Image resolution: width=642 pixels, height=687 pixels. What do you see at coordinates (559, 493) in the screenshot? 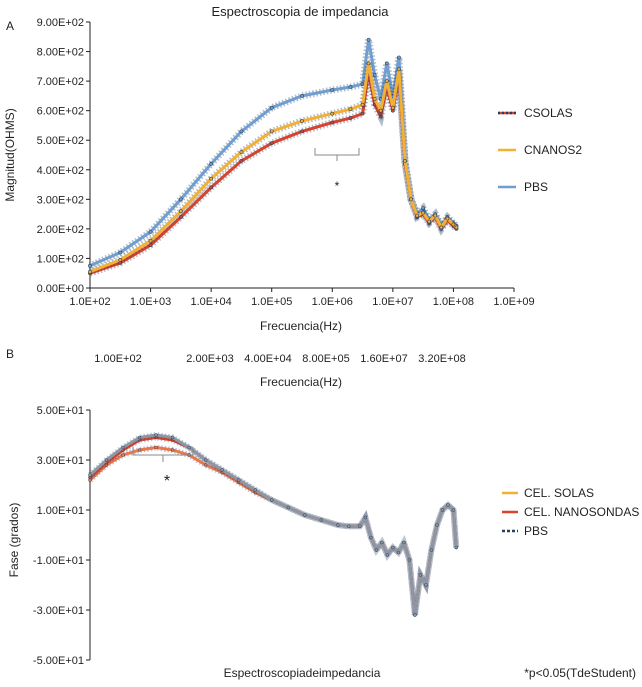
I see `legend-b-label-cel-solas: CEL. SOLAS` at bounding box center [559, 493].